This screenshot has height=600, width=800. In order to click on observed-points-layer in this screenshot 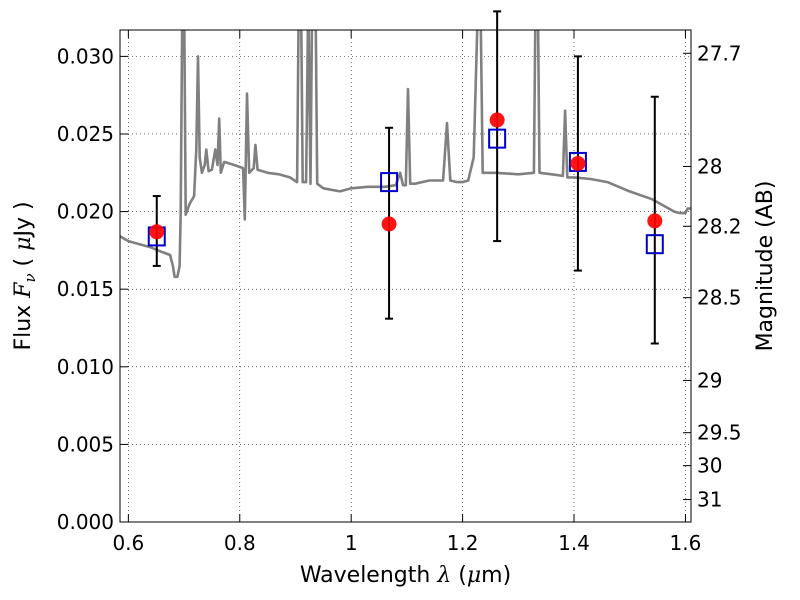, I will do `click(406, 176)`.